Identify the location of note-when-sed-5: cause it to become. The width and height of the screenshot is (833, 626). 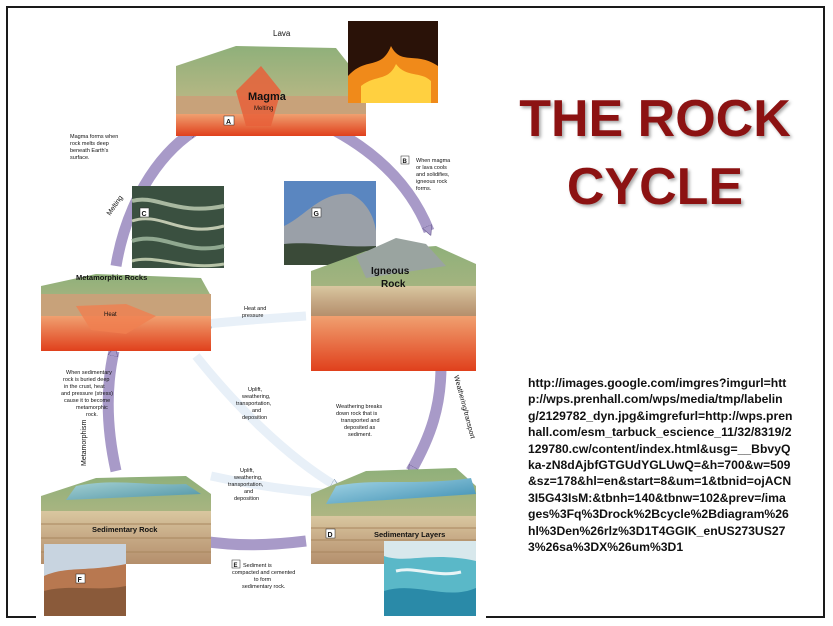
(87, 401).